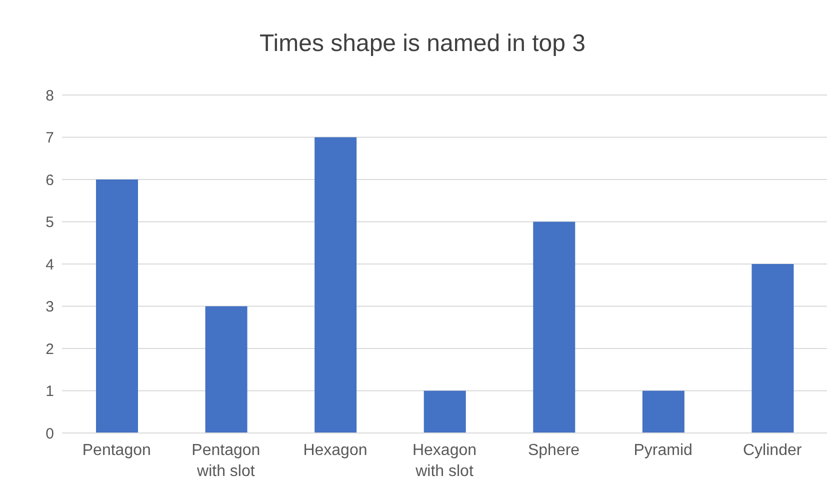 The image size is (837, 503). What do you see at coordinates (116, 450) in the screenshot?
I see `x-tick-label: Pentagon` at bounding box center [116, 450].